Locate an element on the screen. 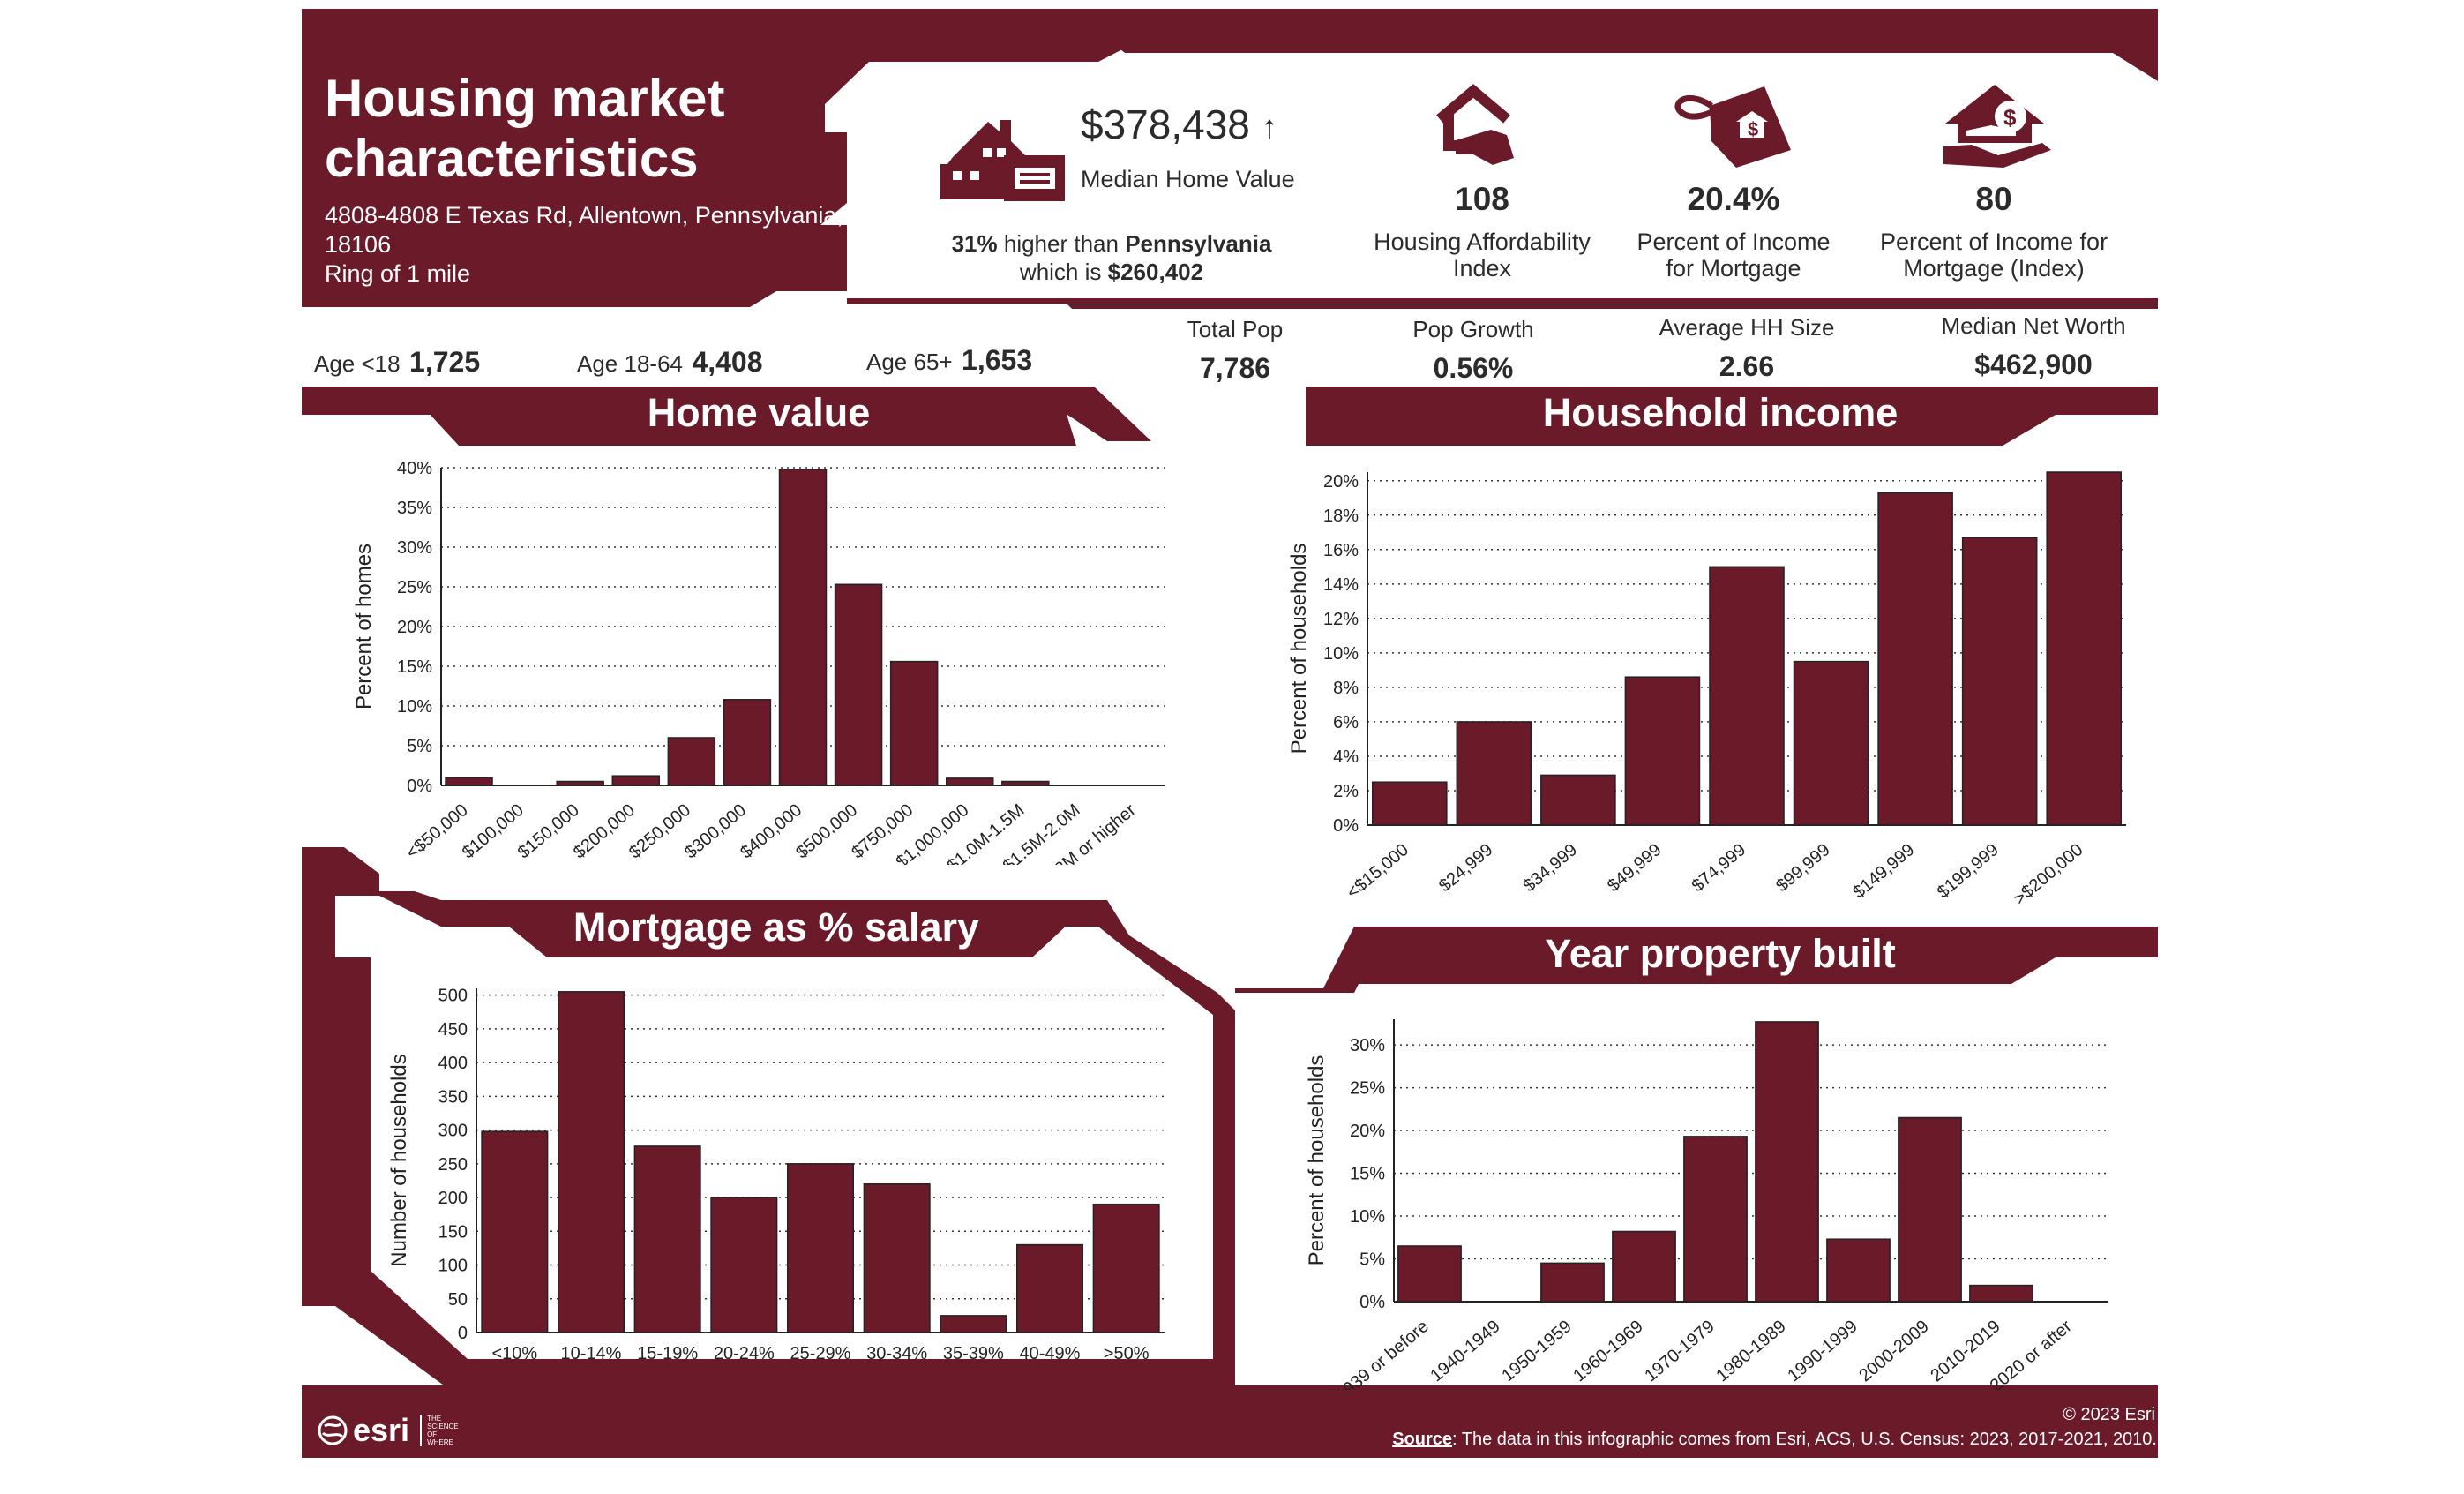  x-tick-label: 10-14% is located at coordinates (591, 1353).